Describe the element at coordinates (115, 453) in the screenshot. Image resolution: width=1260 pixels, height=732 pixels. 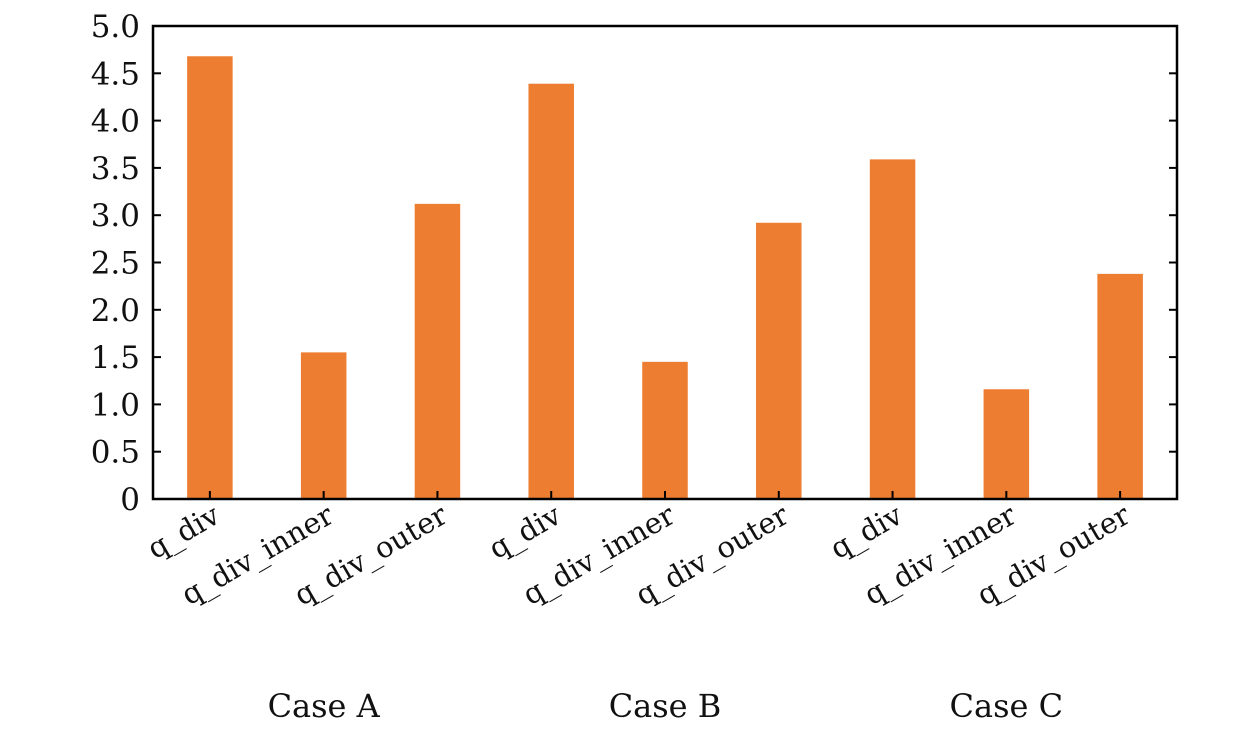
I see `y-tick-label: 0.5` at that location.